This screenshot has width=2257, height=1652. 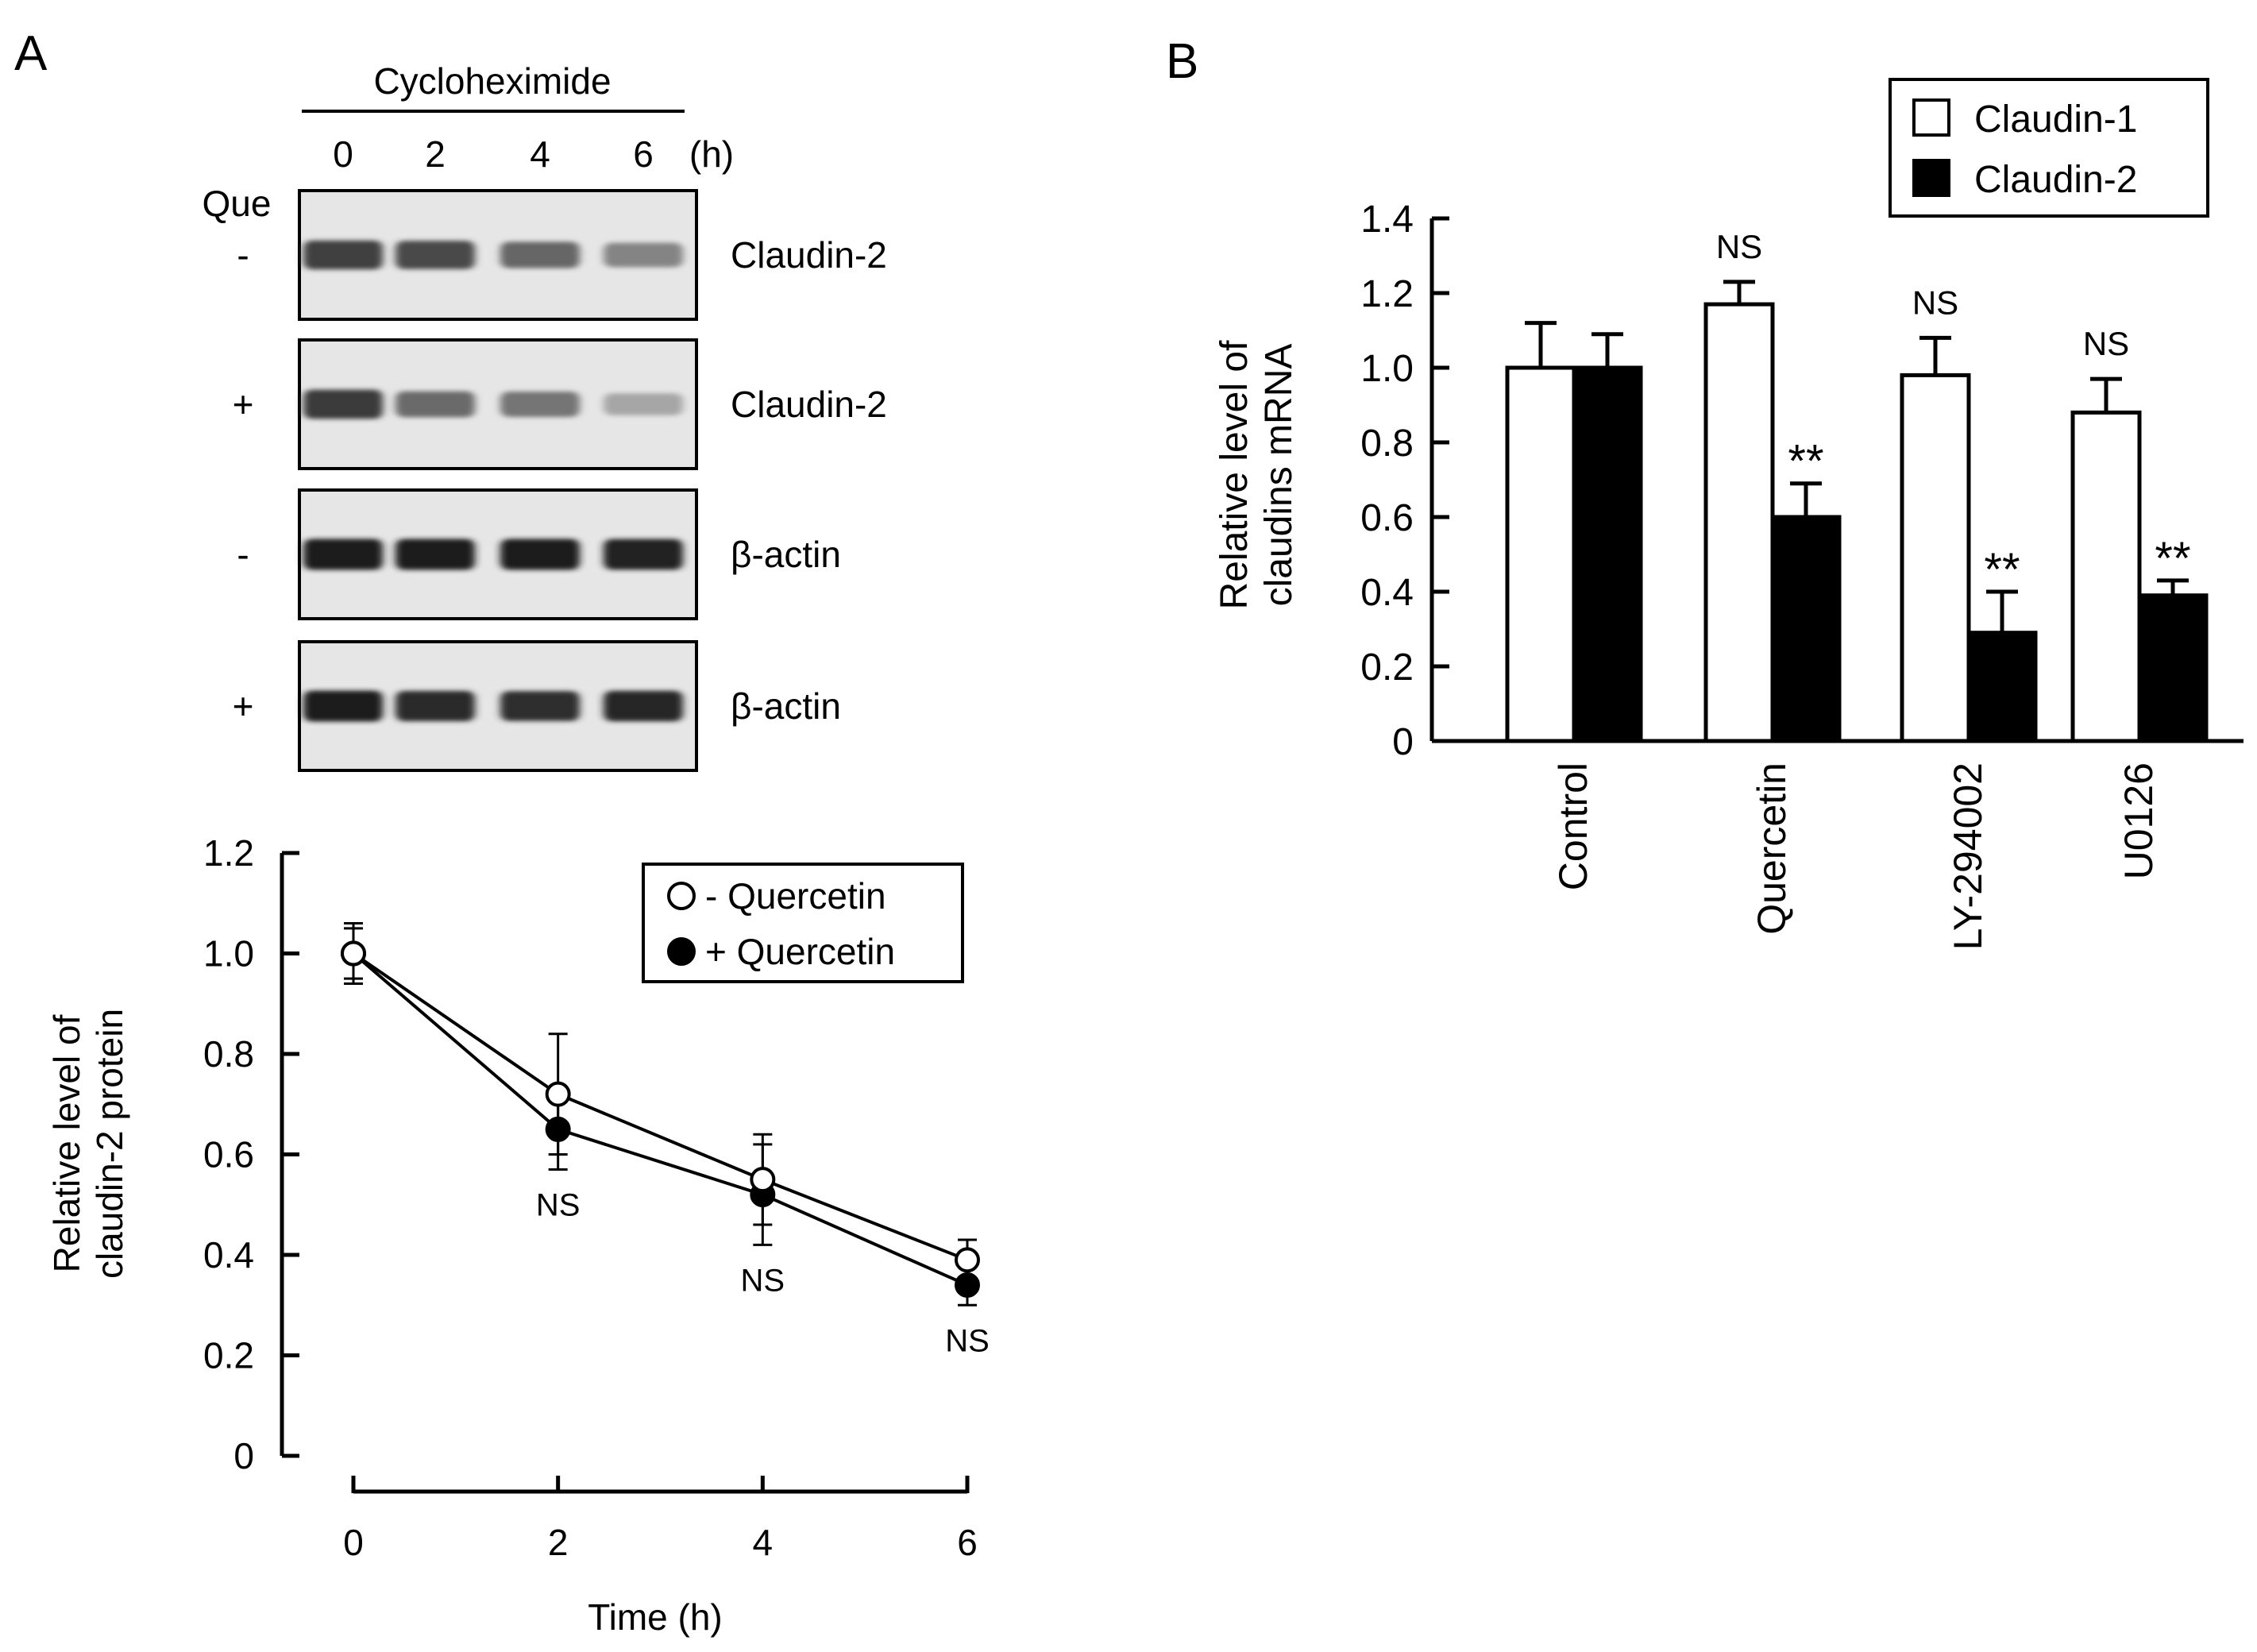 What do you see at coordinates (1182, 61) in the screenshot?
I see `panel-b-label: B` at bounding box center [1182, 61].